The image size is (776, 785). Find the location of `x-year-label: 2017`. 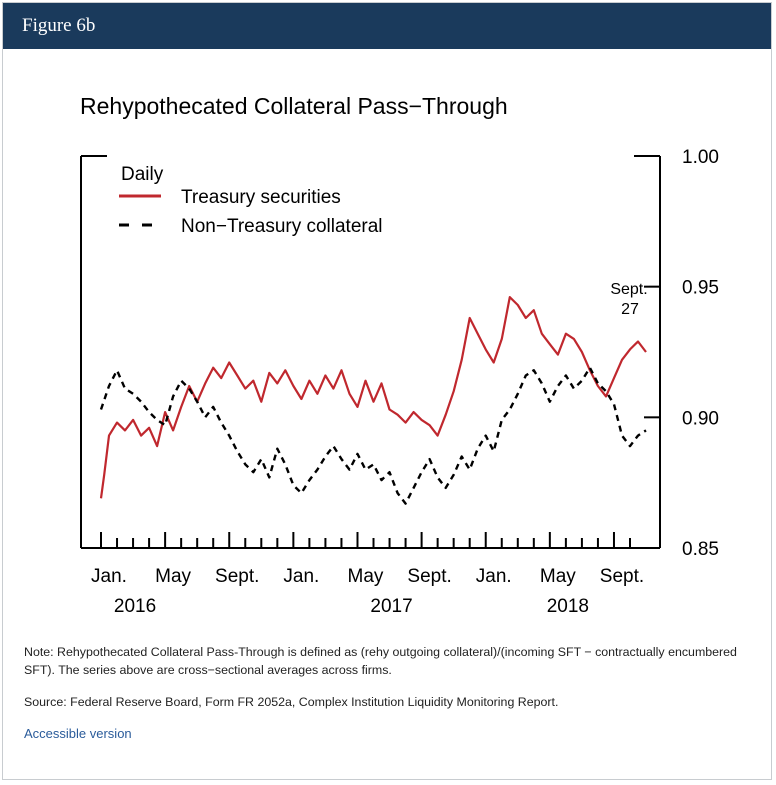

x-year-label: 2017 is located at coordinates (391, 606).